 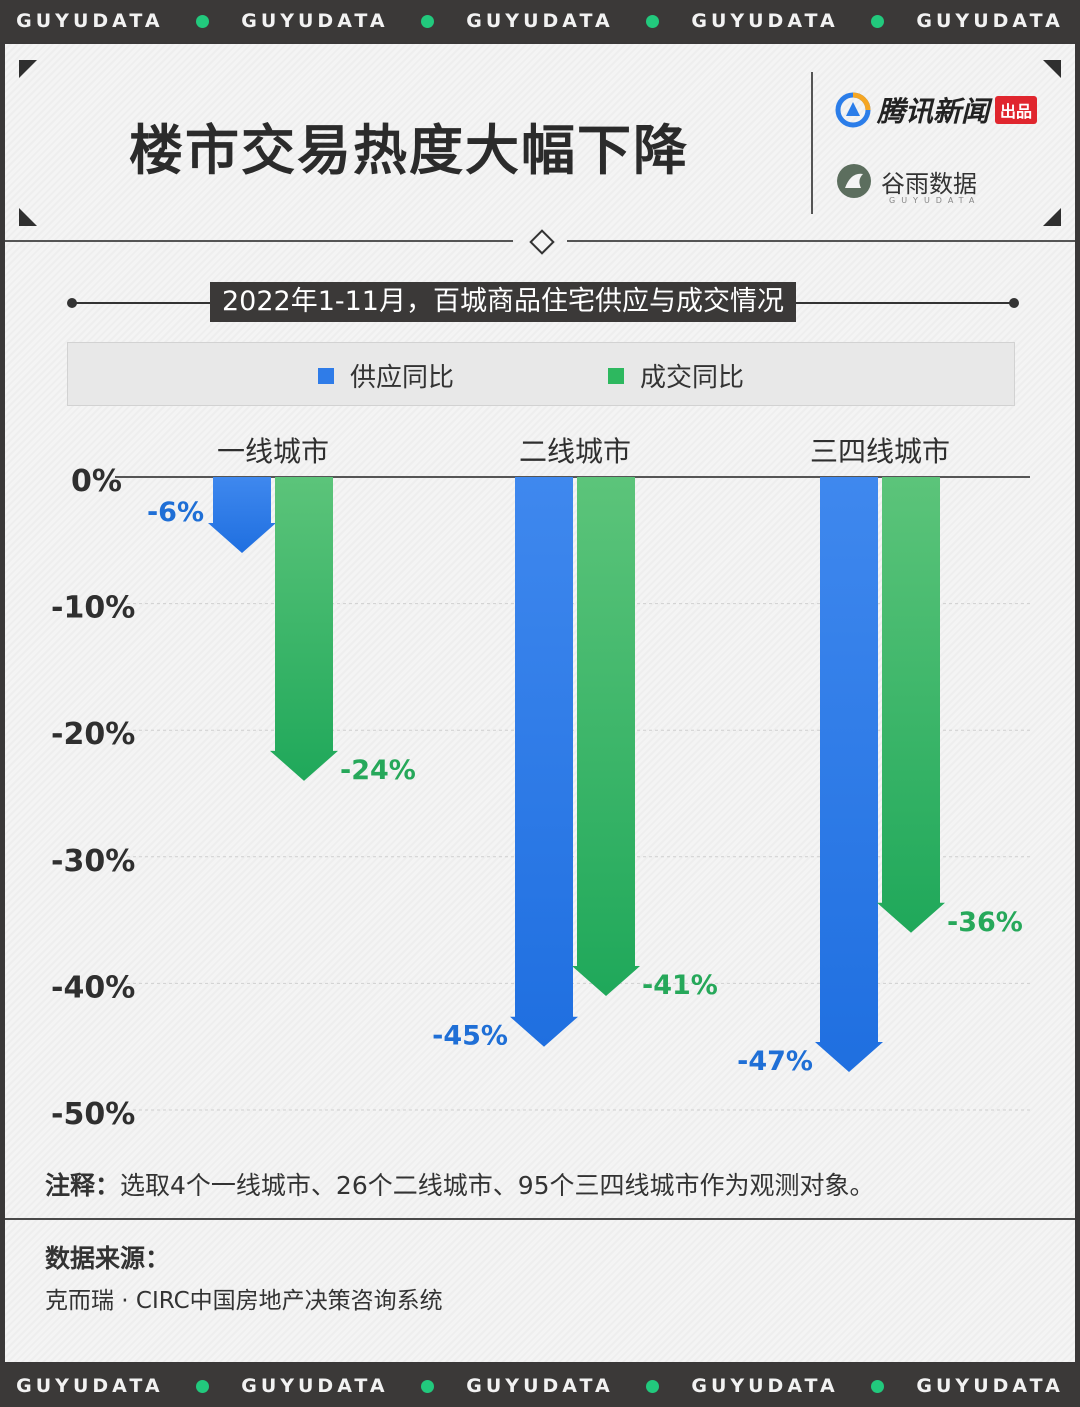 I want to click on legend-item-deal: 成交同比, so click(x=676, y=375).